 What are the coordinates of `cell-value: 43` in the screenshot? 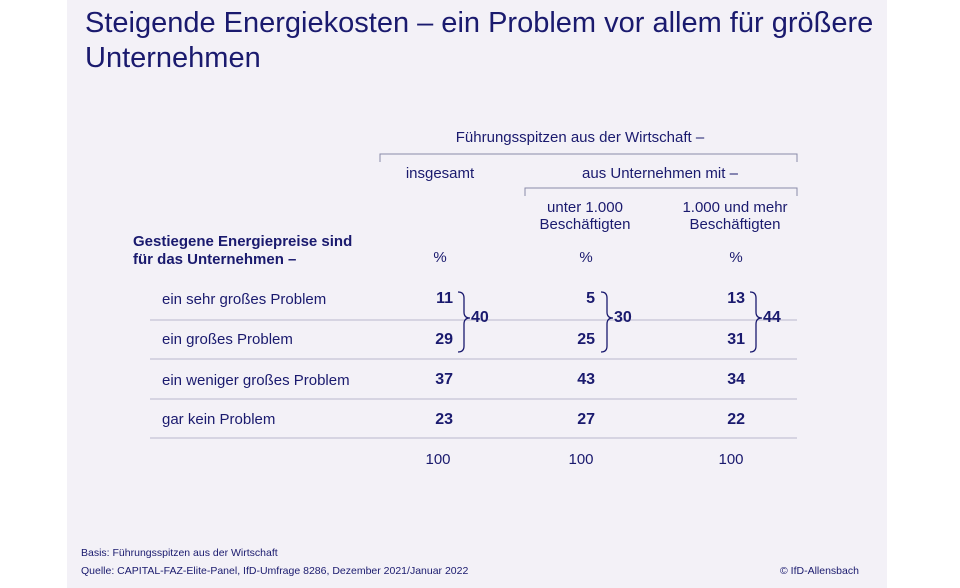 It's located at (586, 379).